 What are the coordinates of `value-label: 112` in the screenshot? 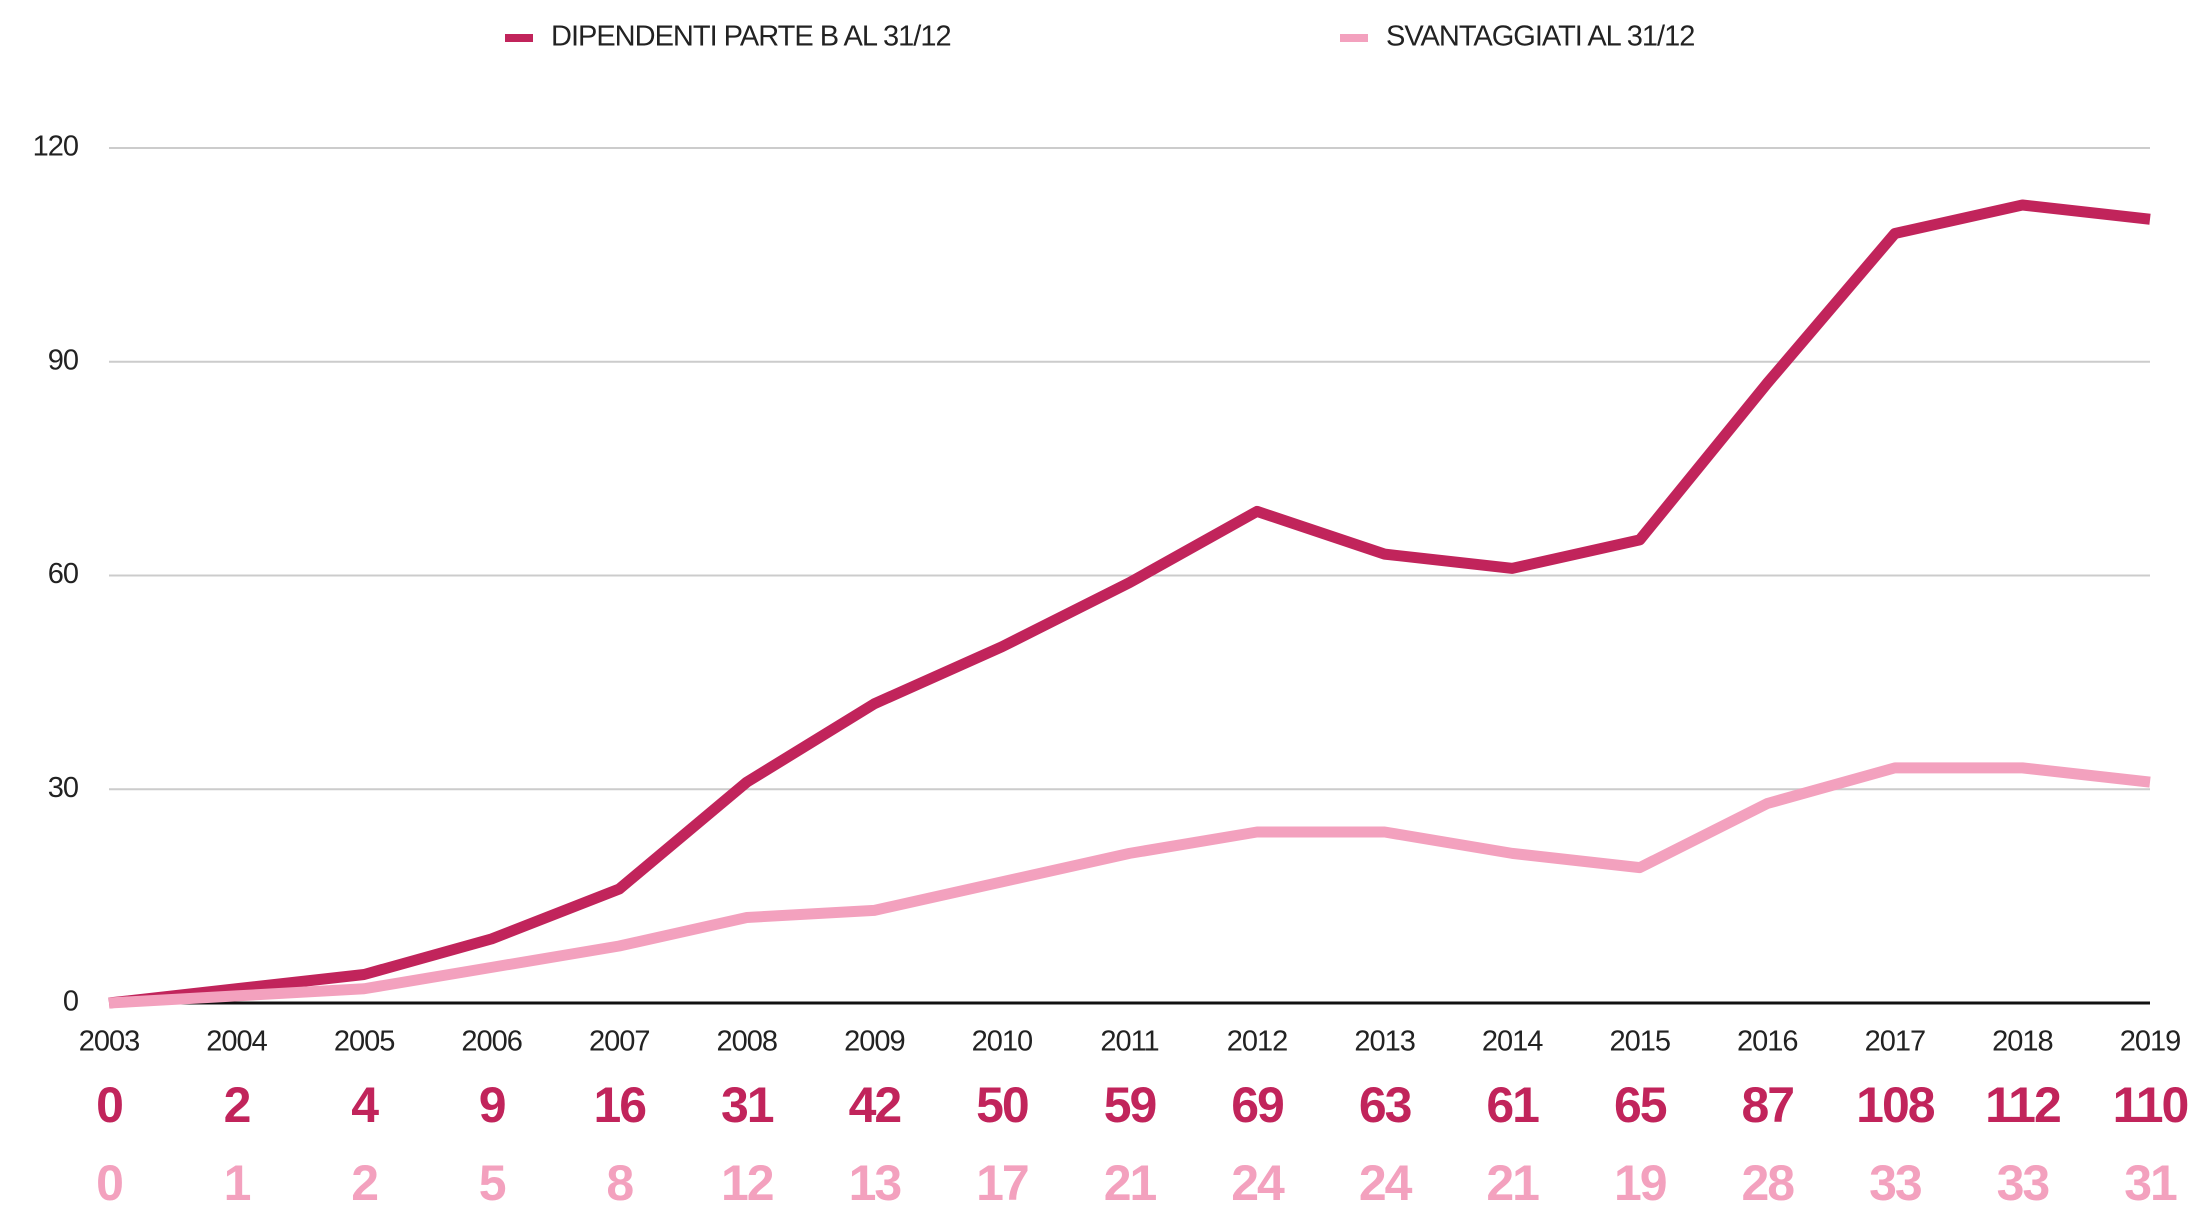 It's located at (2022, 1105).